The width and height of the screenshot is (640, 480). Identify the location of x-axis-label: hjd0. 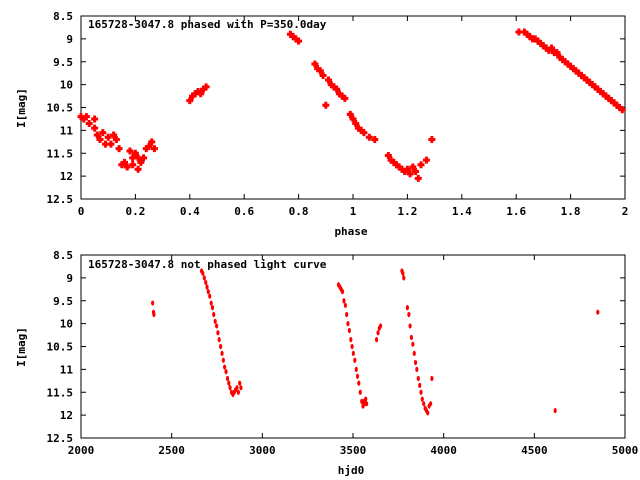
(351, 470).